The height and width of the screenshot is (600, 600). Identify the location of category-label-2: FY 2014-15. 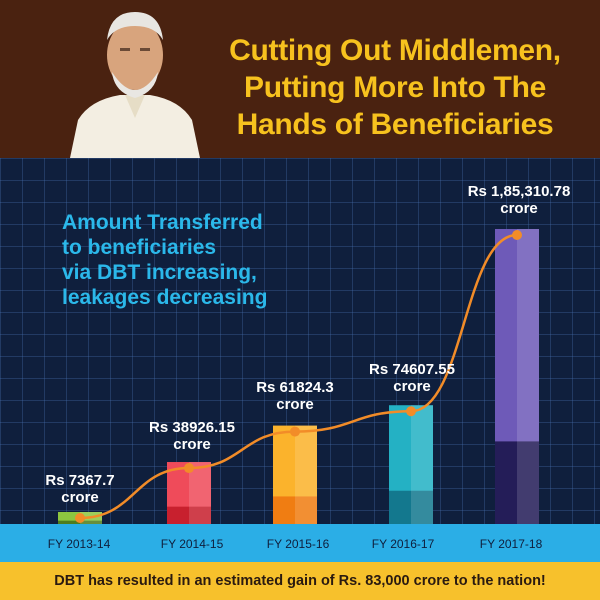
(192, 544).